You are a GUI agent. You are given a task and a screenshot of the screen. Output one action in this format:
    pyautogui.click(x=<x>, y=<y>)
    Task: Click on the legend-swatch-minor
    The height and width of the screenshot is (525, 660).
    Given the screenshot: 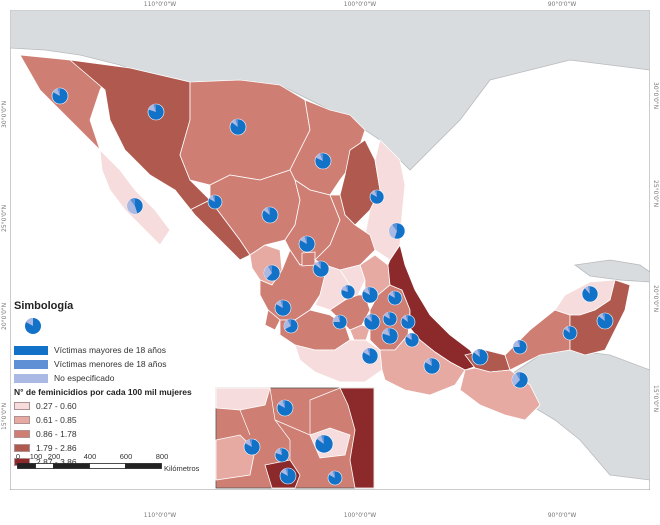 What is the action you would take?
    pyautogui.click(x=31, y=364)
    